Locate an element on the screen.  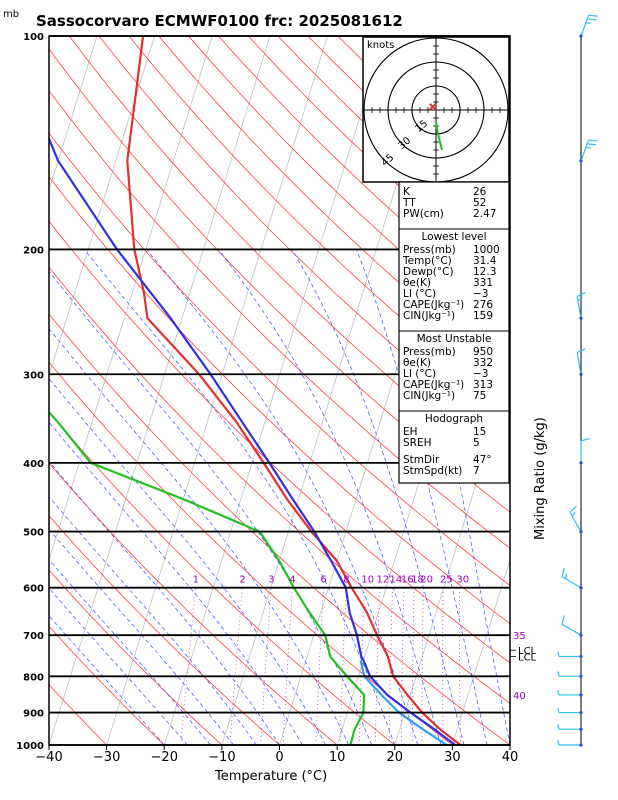
pressure-tick-label: 300 is located at coordinates (33, 375).